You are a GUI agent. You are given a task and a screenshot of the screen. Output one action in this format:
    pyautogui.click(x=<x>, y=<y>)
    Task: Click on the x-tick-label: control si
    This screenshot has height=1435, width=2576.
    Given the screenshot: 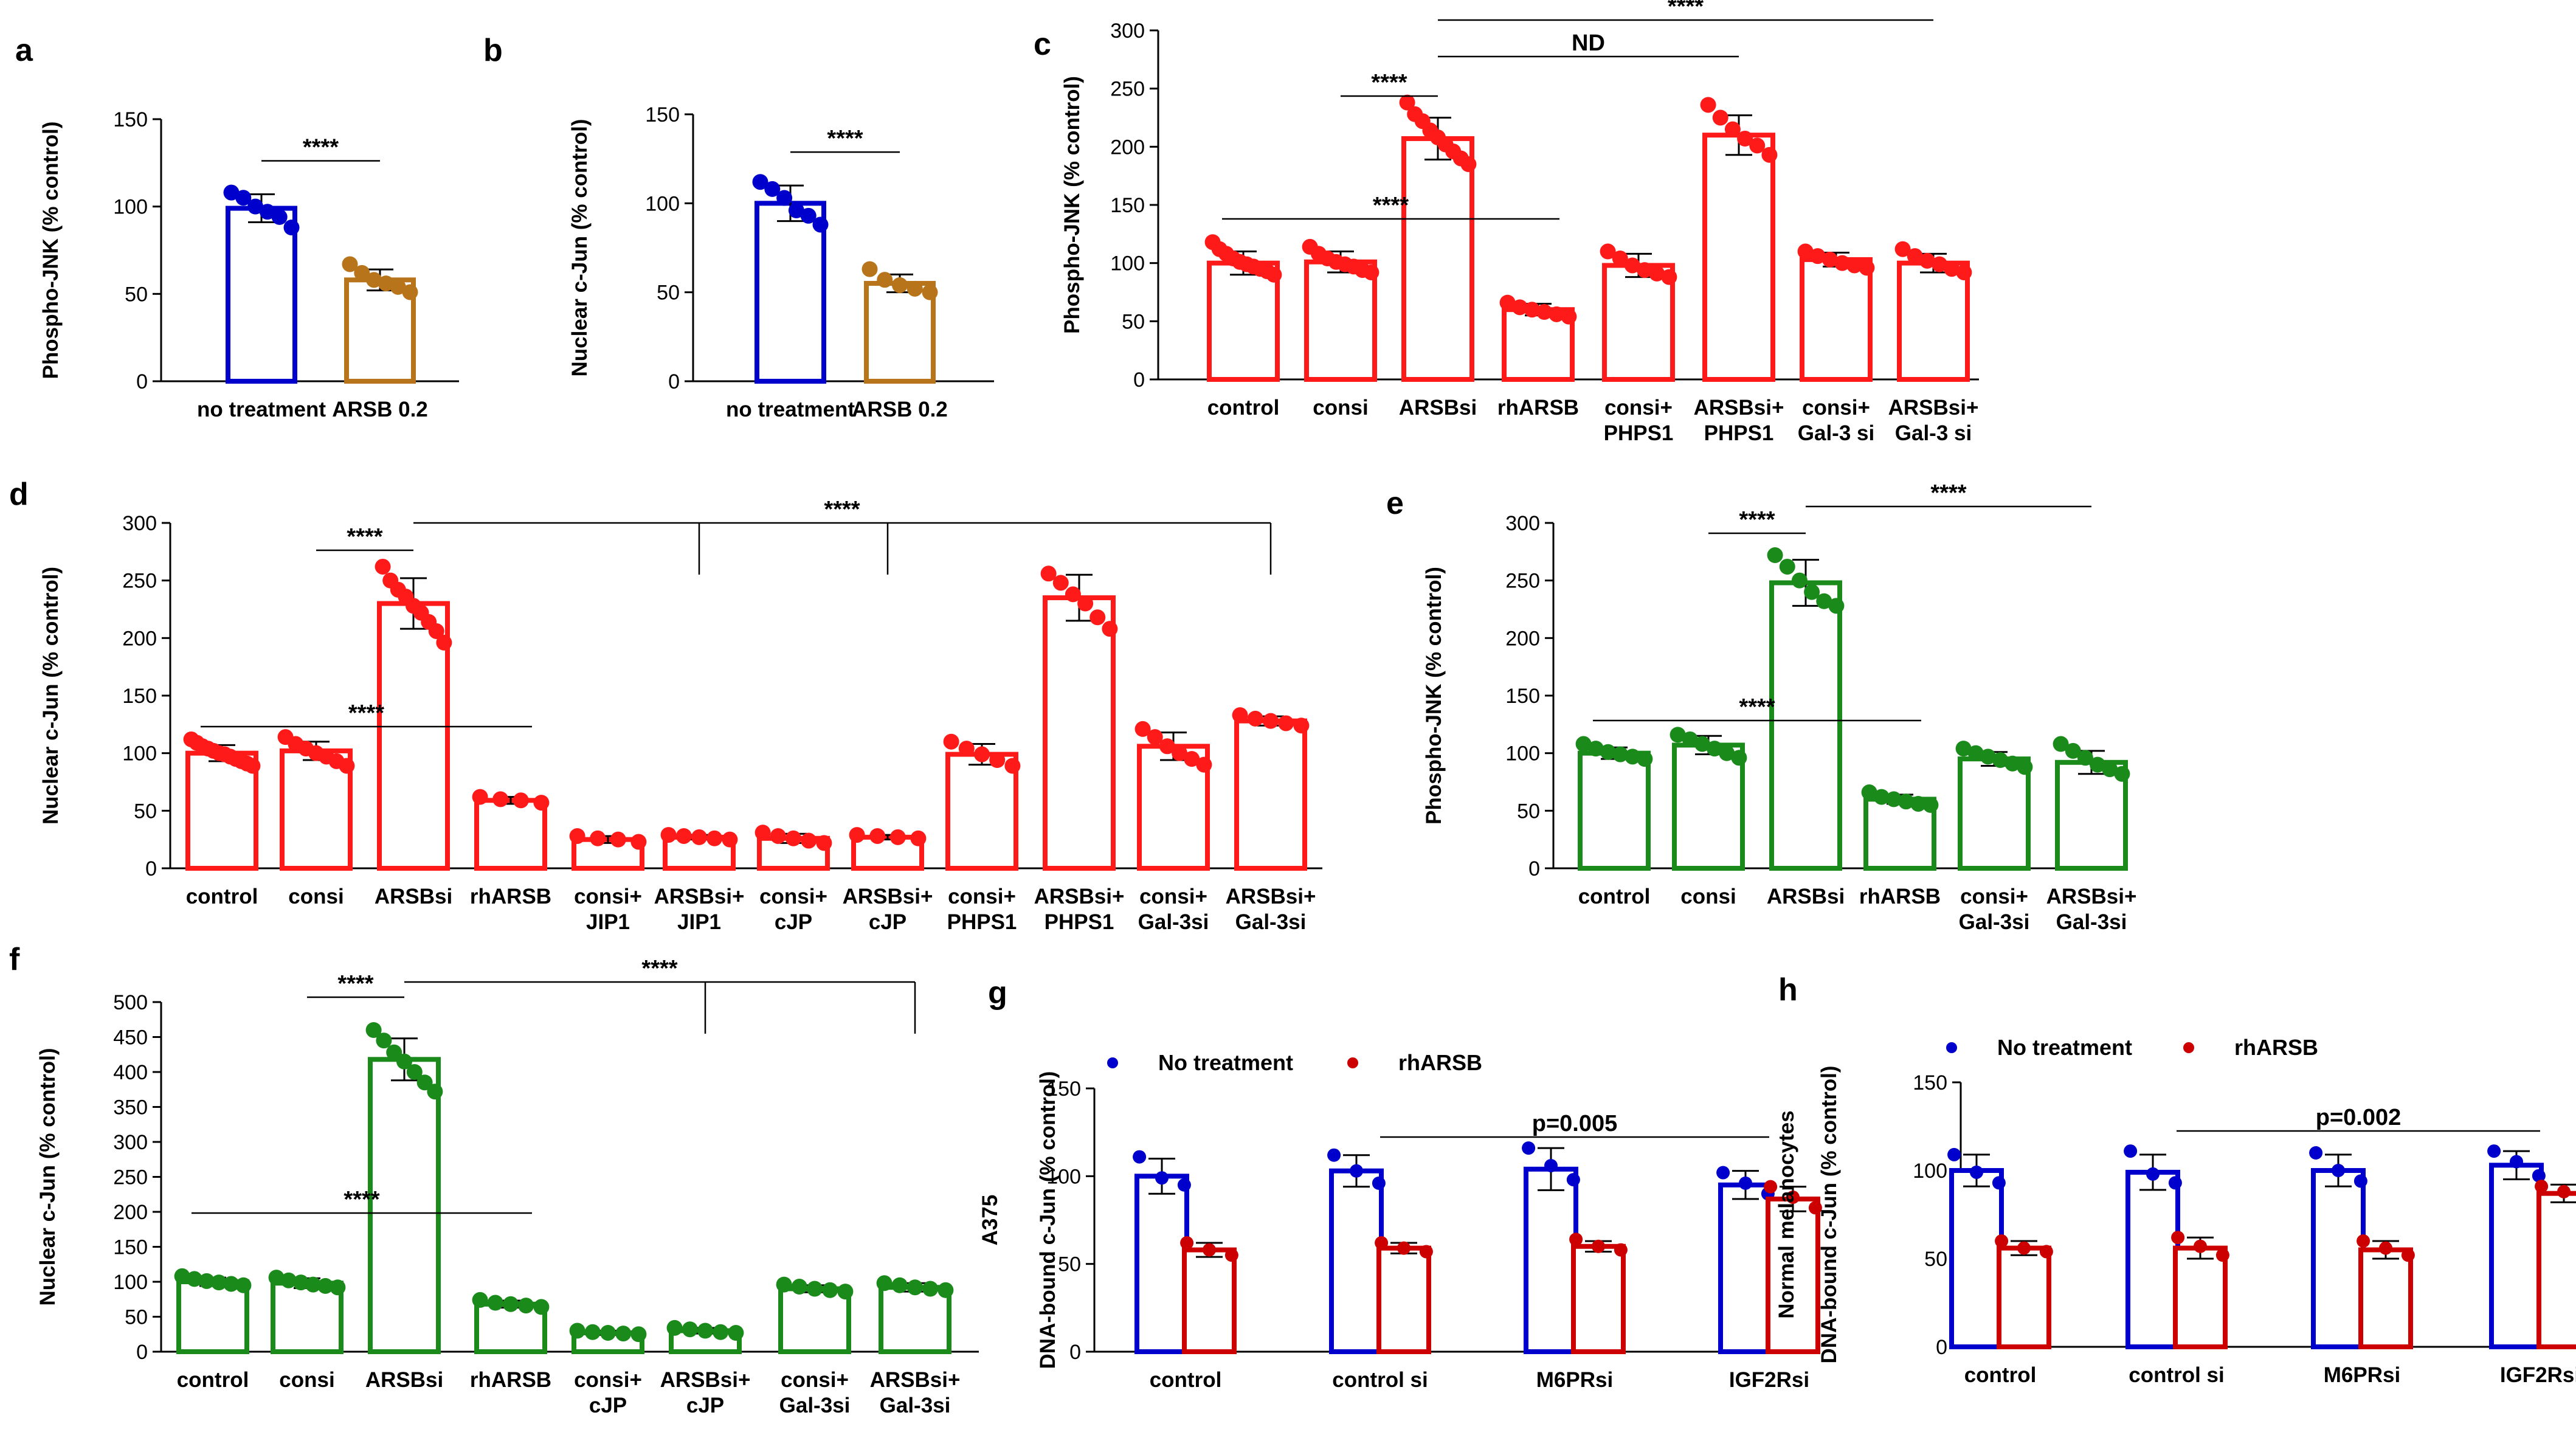 What is the action you would take?
    pyautogui.click(x=2177, y=1375)
    